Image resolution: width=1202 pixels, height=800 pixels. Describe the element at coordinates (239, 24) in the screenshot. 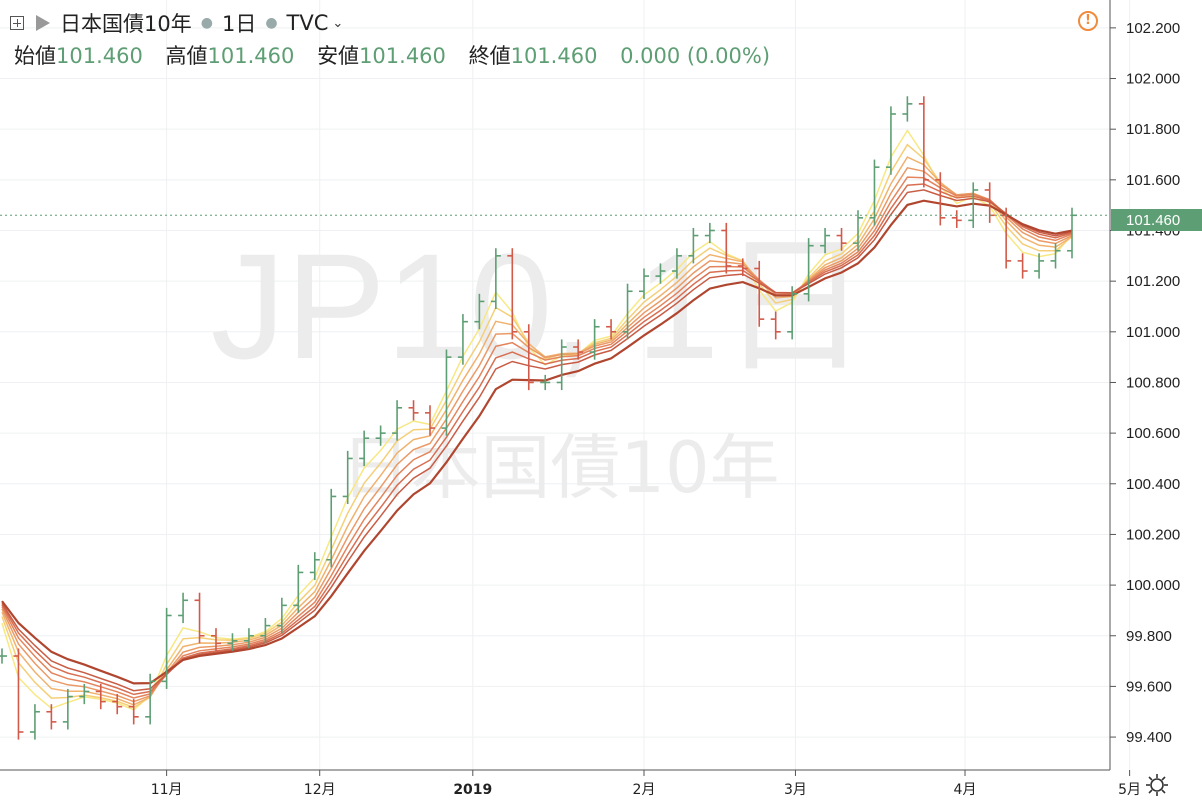

I see `interval-label: 1日` at that location.